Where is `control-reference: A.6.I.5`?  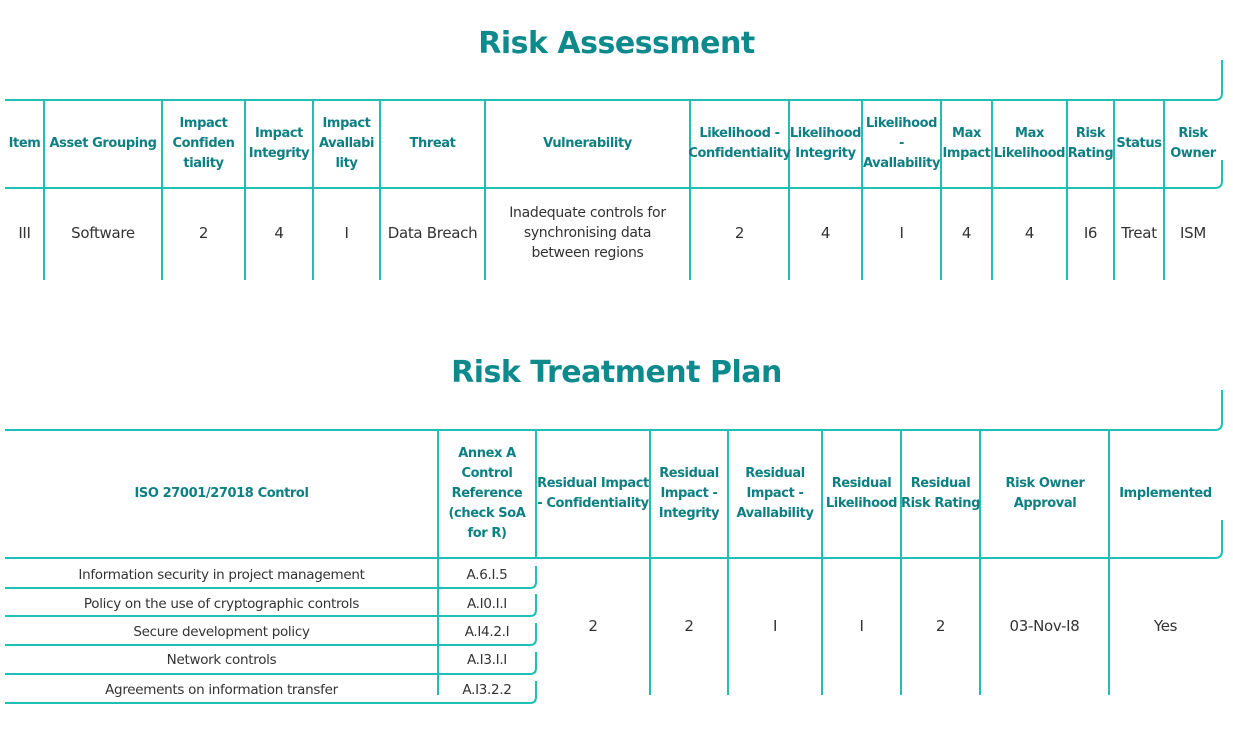 control-reference: A.6.I.5 is located at coordinates (487, 575).